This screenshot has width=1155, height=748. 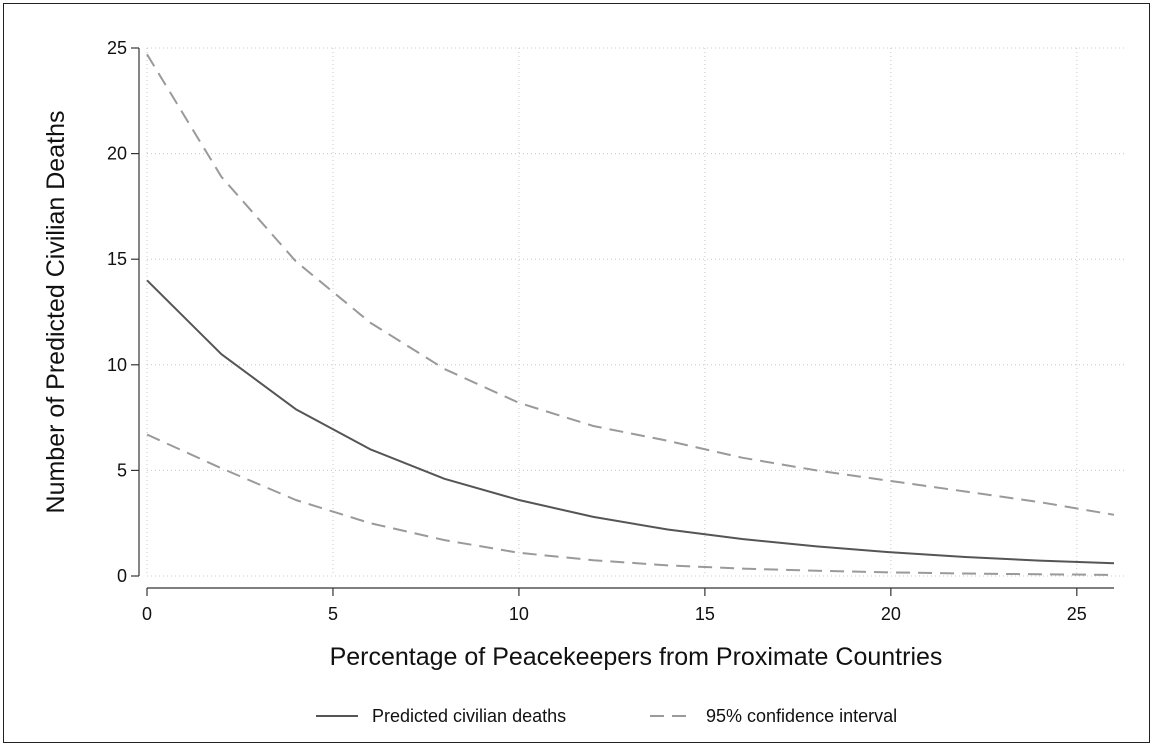 What do you see at coordinates (117, 259) in the screenshot?
I see `y-tick-label: 15` at bounding box center [117, 259].